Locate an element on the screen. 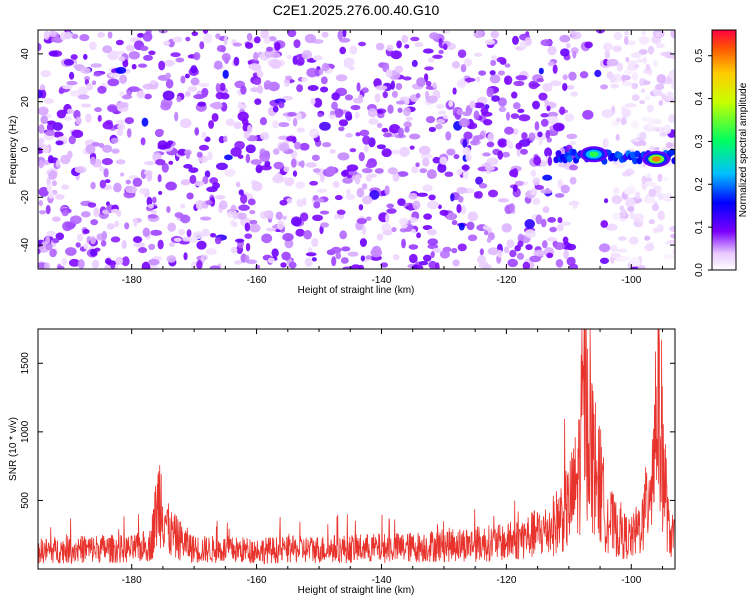 The width and height of the screenshot is (750, 600). x-tick-label: -100 is located at coordinates (631, 280).